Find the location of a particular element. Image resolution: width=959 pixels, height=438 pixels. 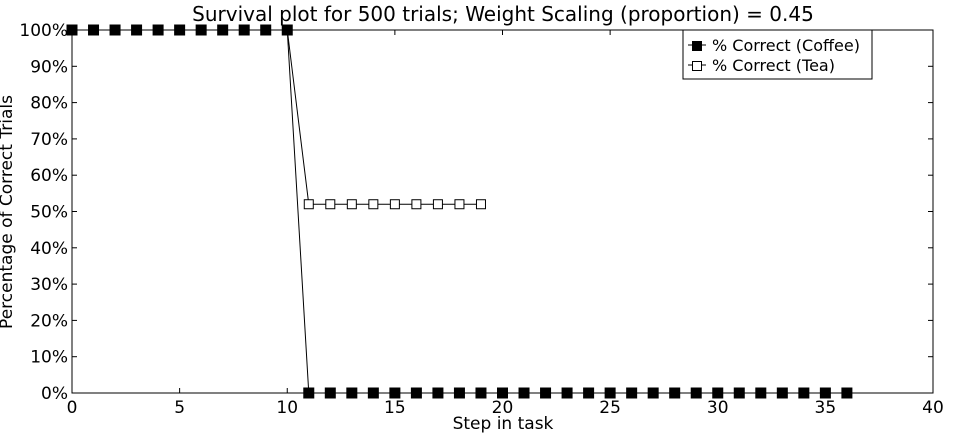

legend: % Correct (Coffee)% Correct (Tea) is located at coordinates (777, 54).